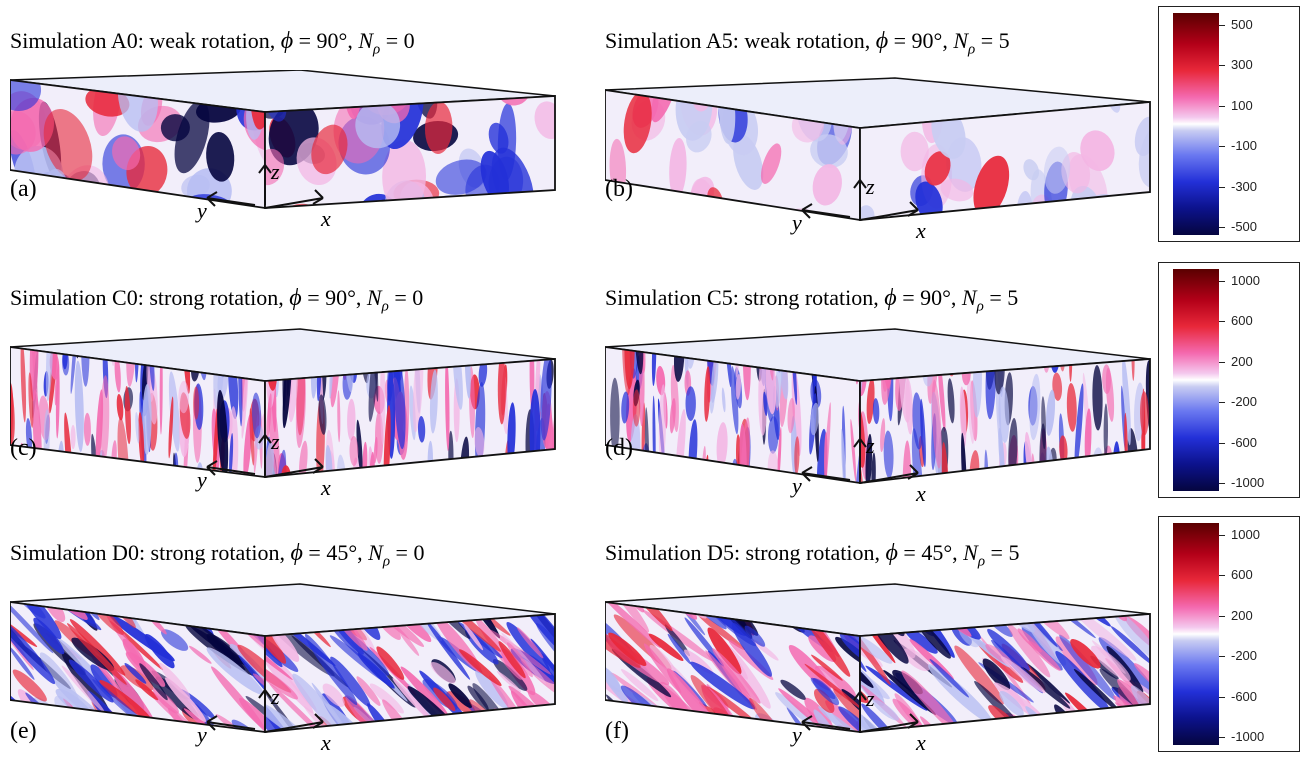 Image resolution: width=1305 pixels, height=765 pixels. I want to click on colorbar-tick-label: -500, so click(1244, 226).